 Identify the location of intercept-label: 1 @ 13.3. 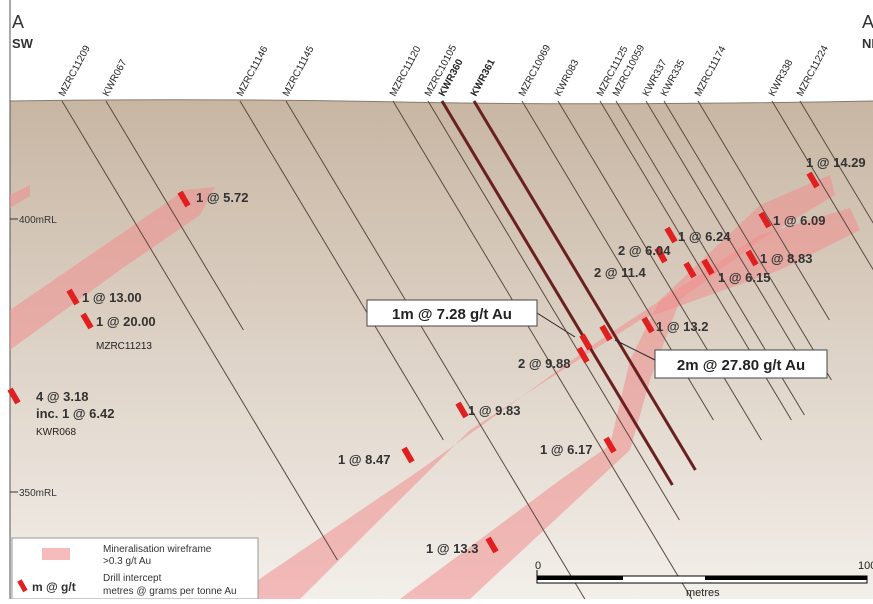
(452, 548).